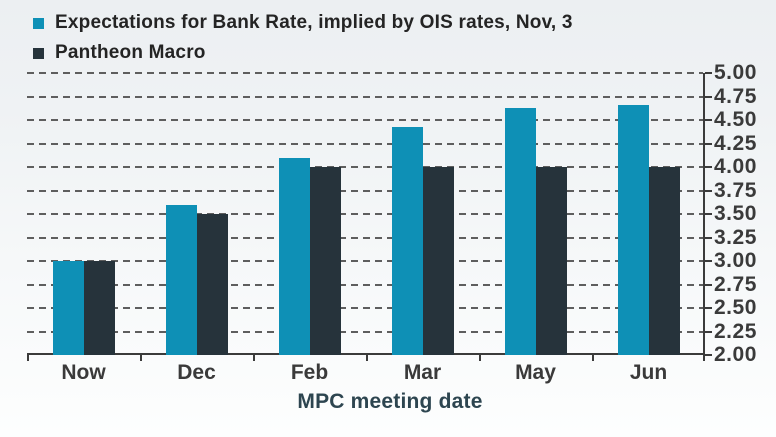 Image resolution: width=776 pixels, height=437 pixels. What do you see at coordinates (735, 307) in the screenshot?
I see `y-tick-label-2.50: 2.50` at bounding box center [735, 307].